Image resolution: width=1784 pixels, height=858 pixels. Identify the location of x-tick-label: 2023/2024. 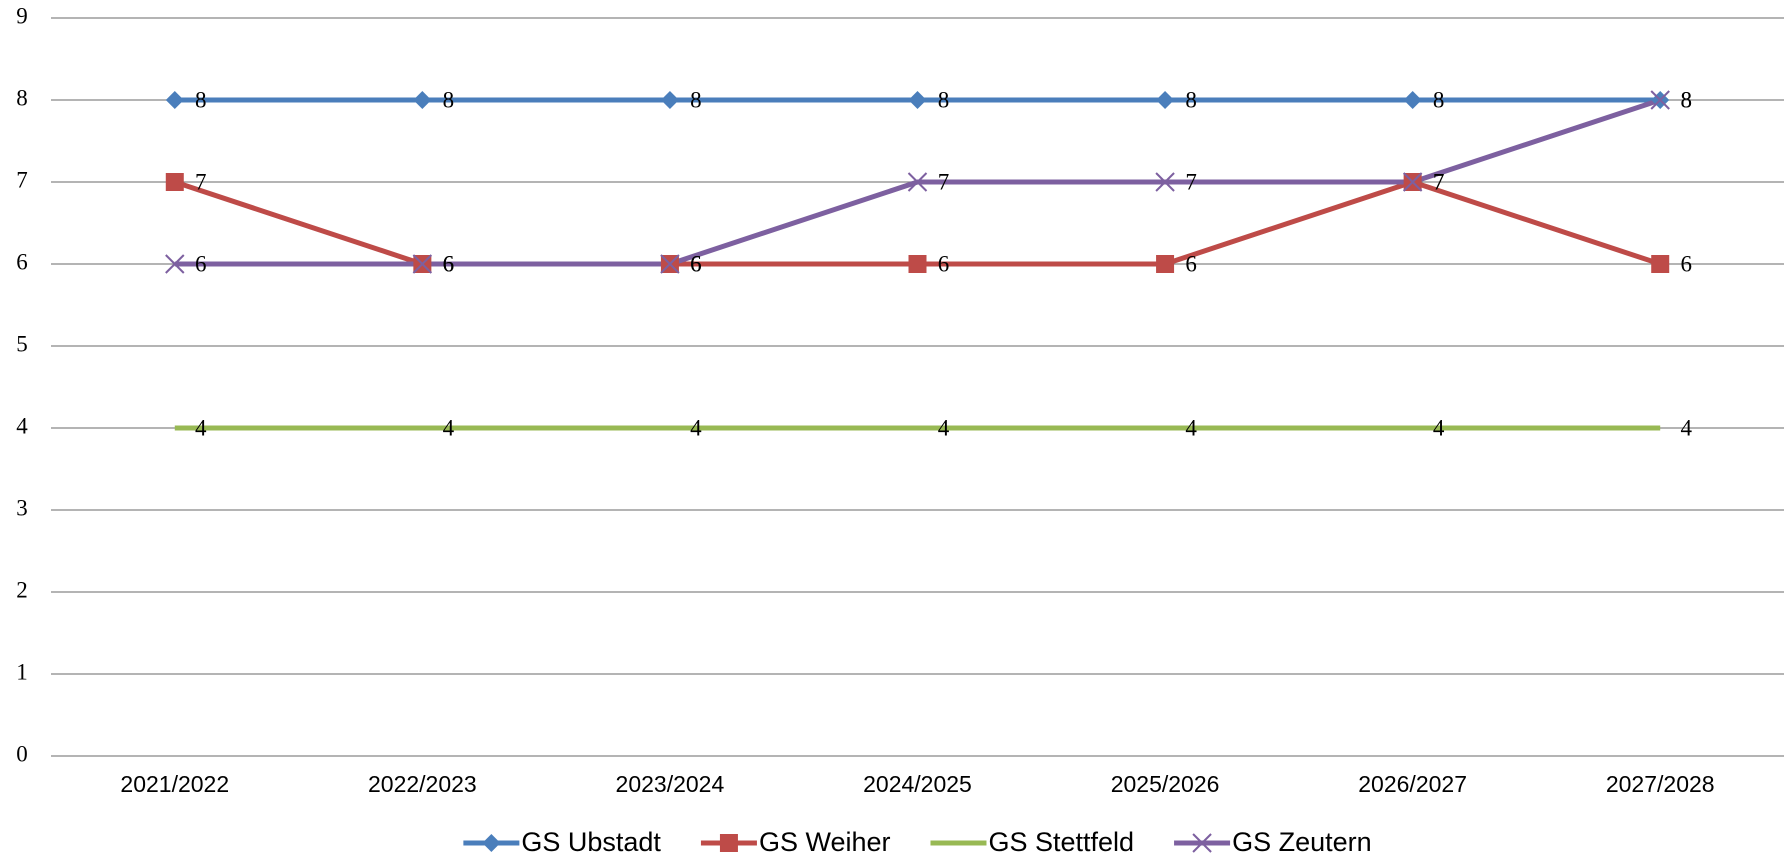
(670, 784).